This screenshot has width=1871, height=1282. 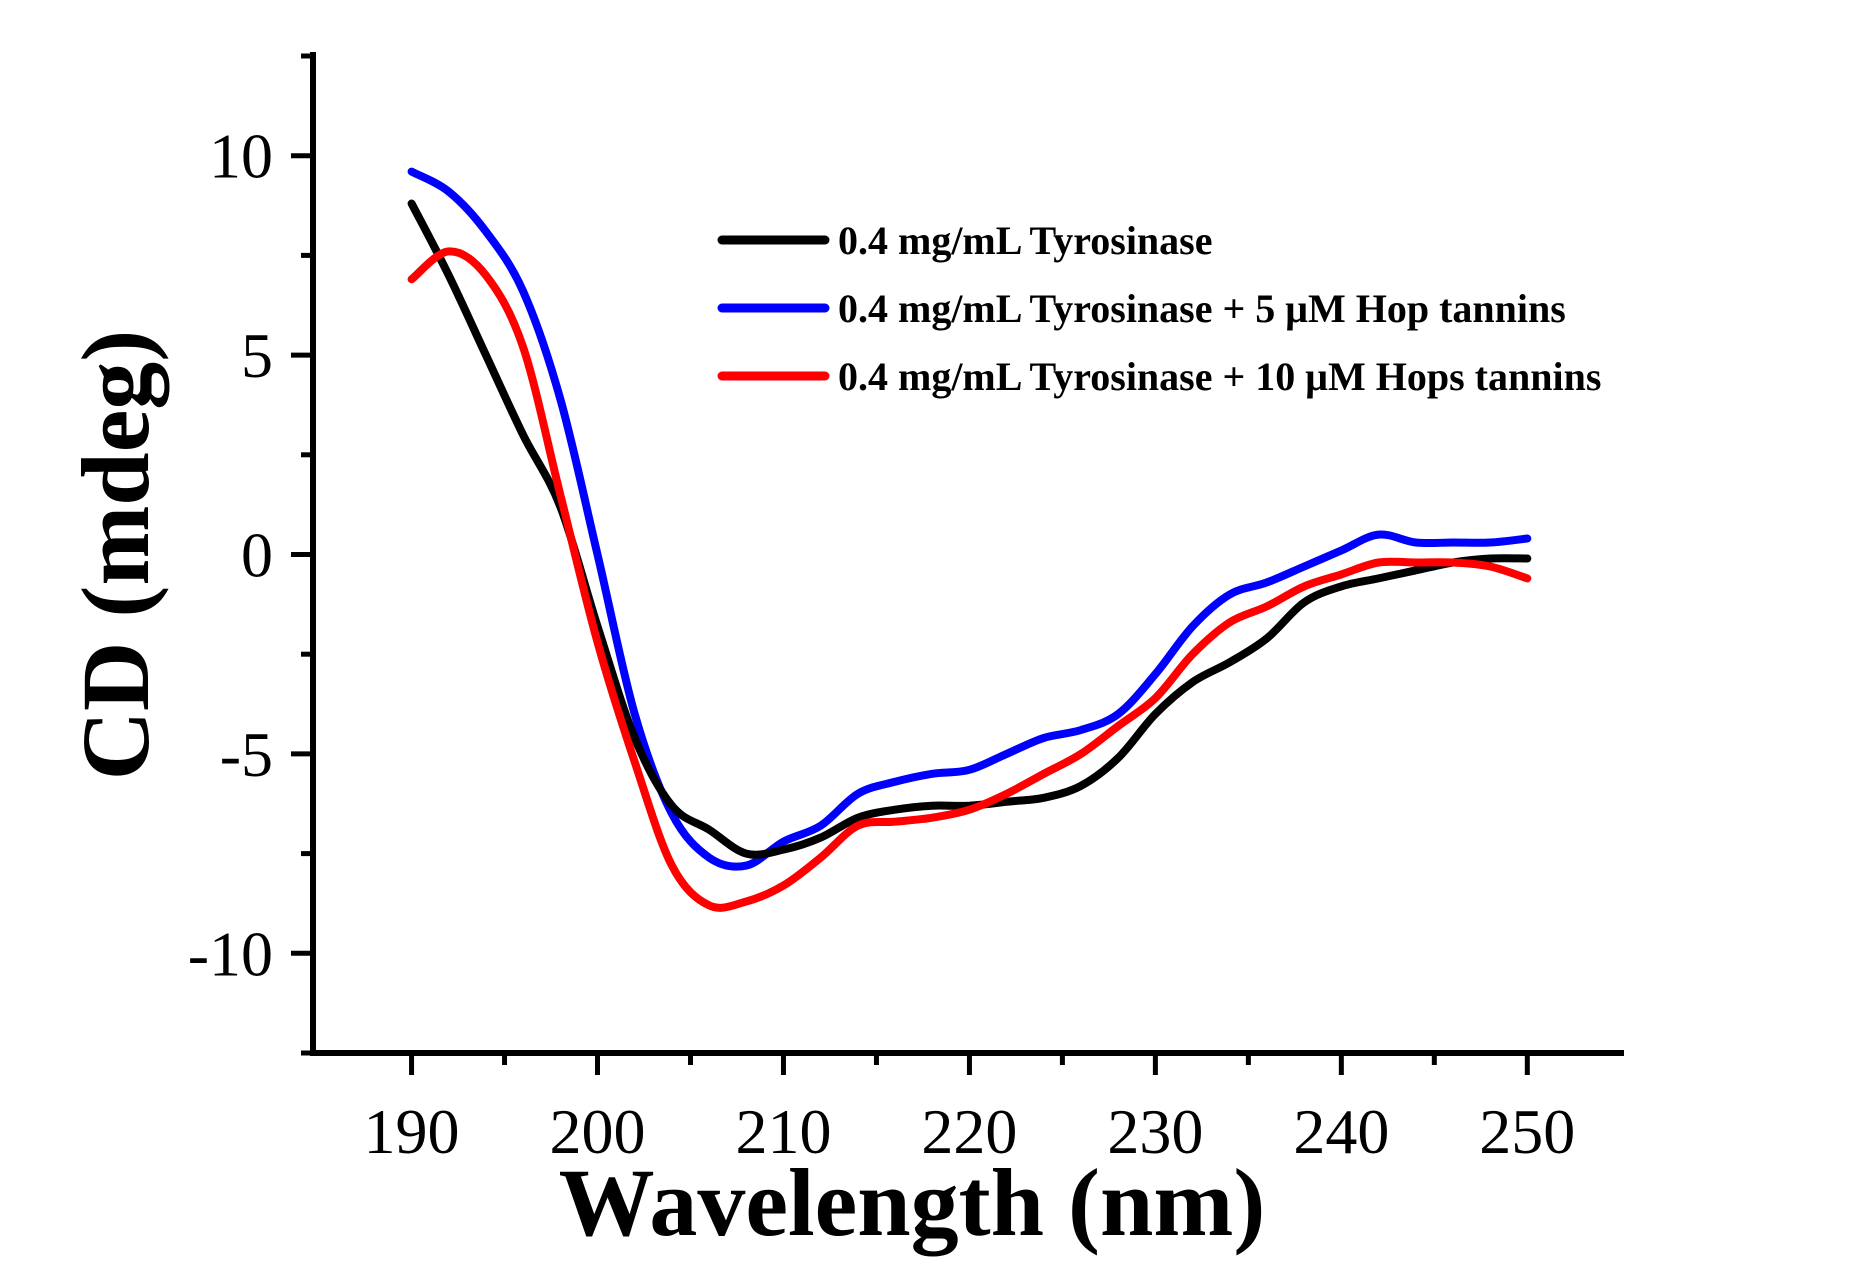 What do you see at coordinates (1527, 1131) in the screenshot?
I see `x-tick-label: 250` at bounding box center [1527, 1131].